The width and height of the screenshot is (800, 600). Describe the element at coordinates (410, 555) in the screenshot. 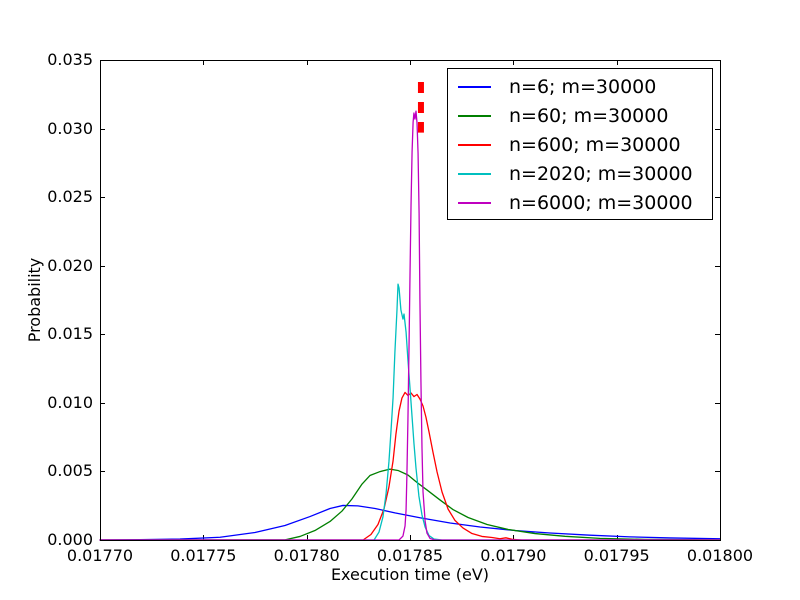

I see `x-tick-label: 0.01785` at that location.